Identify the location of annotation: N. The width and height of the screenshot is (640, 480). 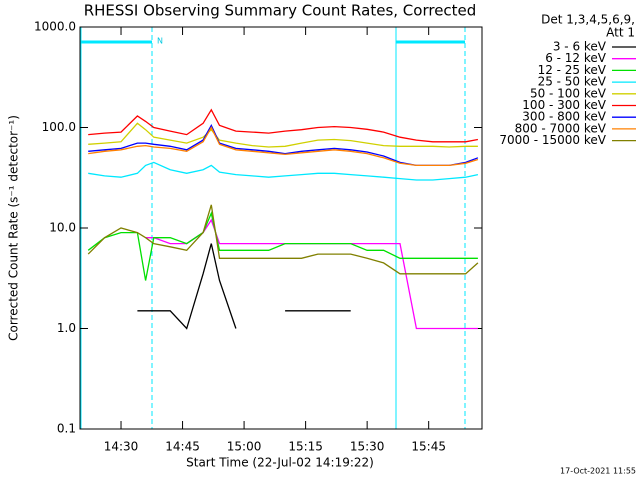
(160, 41).